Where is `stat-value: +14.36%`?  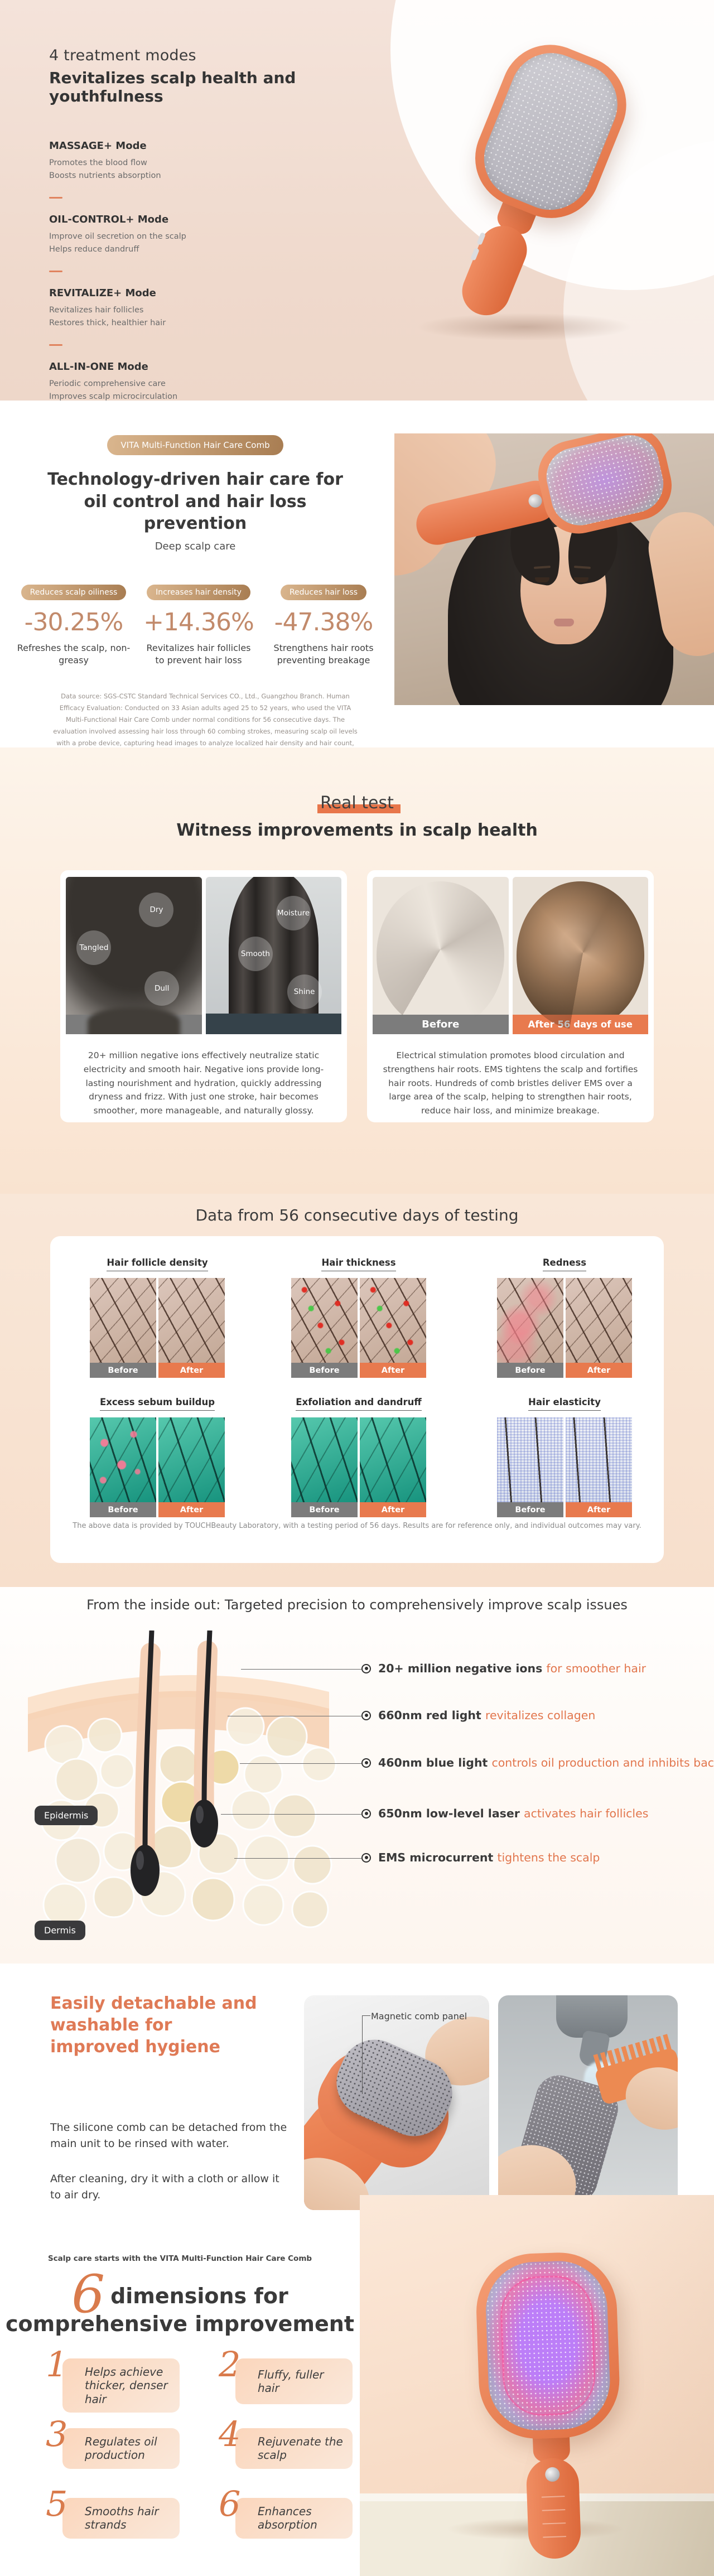
stat-value: +14.36% is located at coordinates (198, 622).